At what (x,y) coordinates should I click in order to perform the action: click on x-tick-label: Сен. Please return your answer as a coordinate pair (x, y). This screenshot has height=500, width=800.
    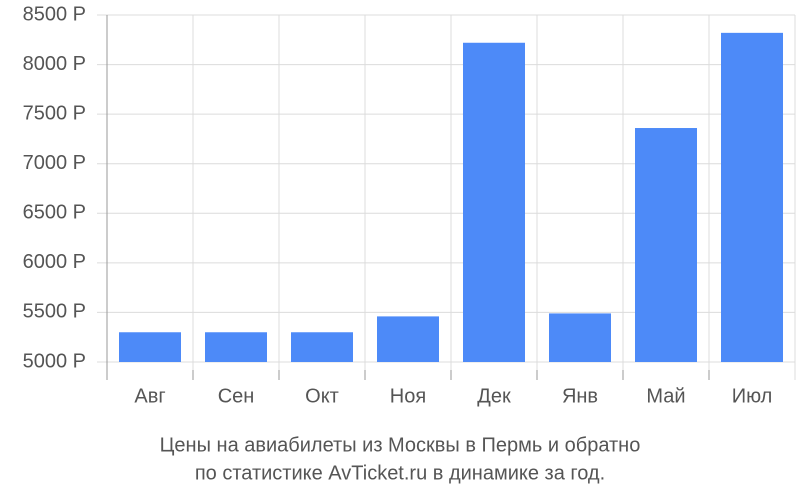
    Looking at the image, I should click on (236, 396).